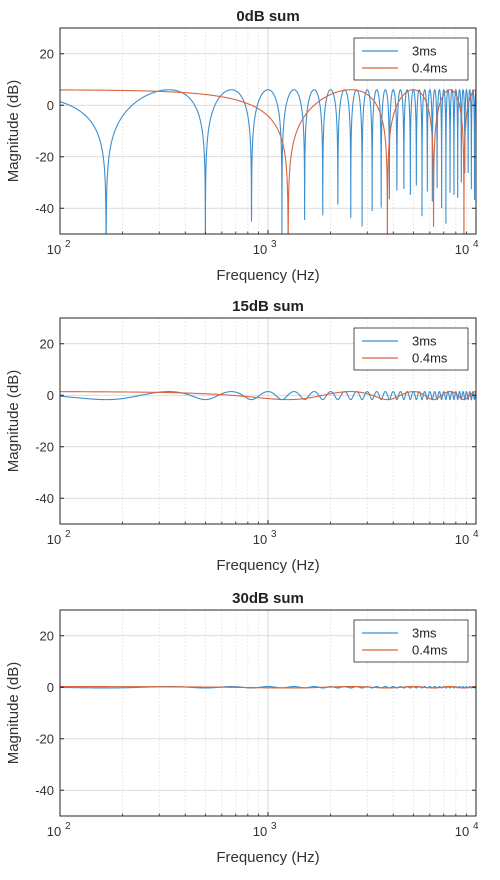 Image resolution: width=500 pixels, height=880 pixels. What do you see at coordinates (268, 598) in the screenshot?
I see `chart-title: 30dB sum` at bounding box center [268, 598].